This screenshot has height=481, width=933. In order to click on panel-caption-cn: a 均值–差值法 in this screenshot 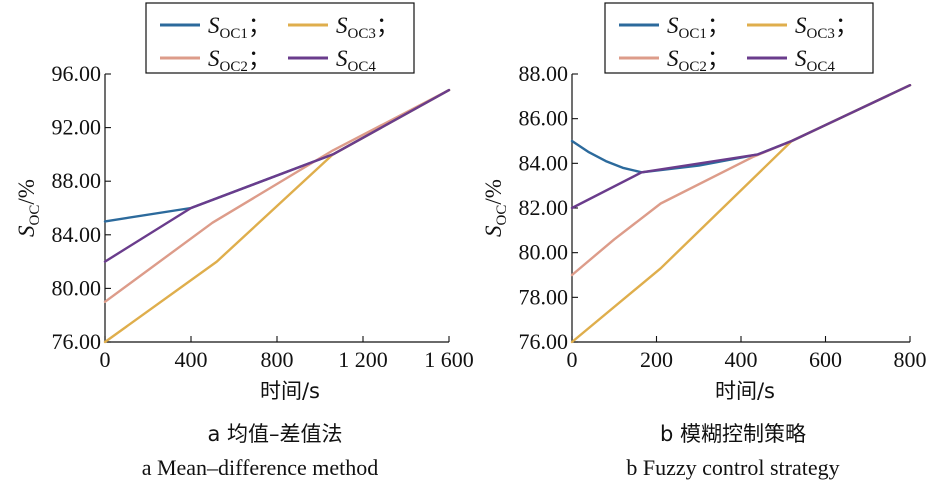, I will do `click(274, 434)`.